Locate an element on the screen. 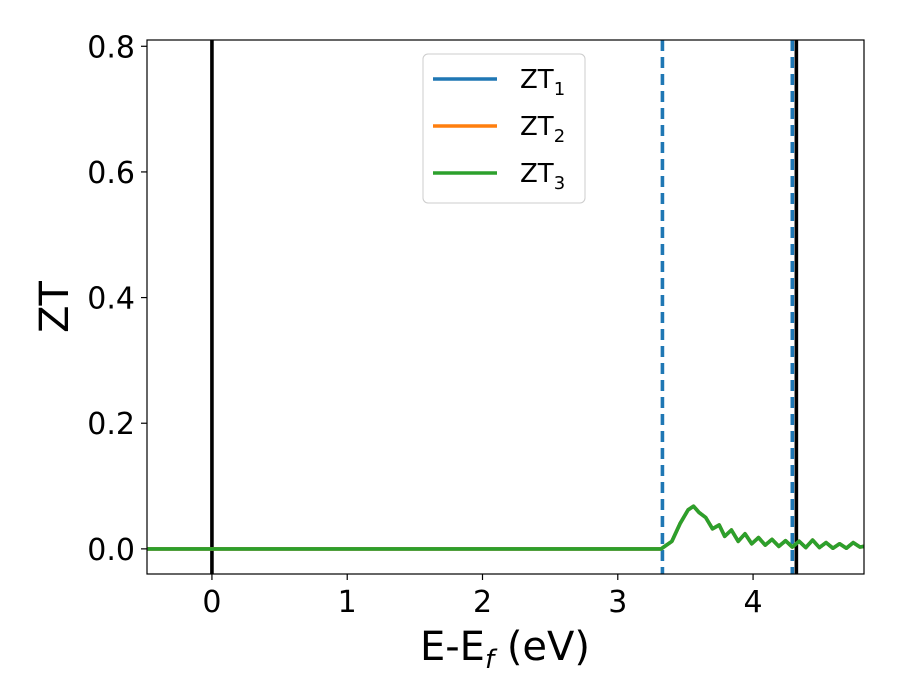 The image size is (900, 700). y-axis-label: ZT is located at coordinates (55, 307).